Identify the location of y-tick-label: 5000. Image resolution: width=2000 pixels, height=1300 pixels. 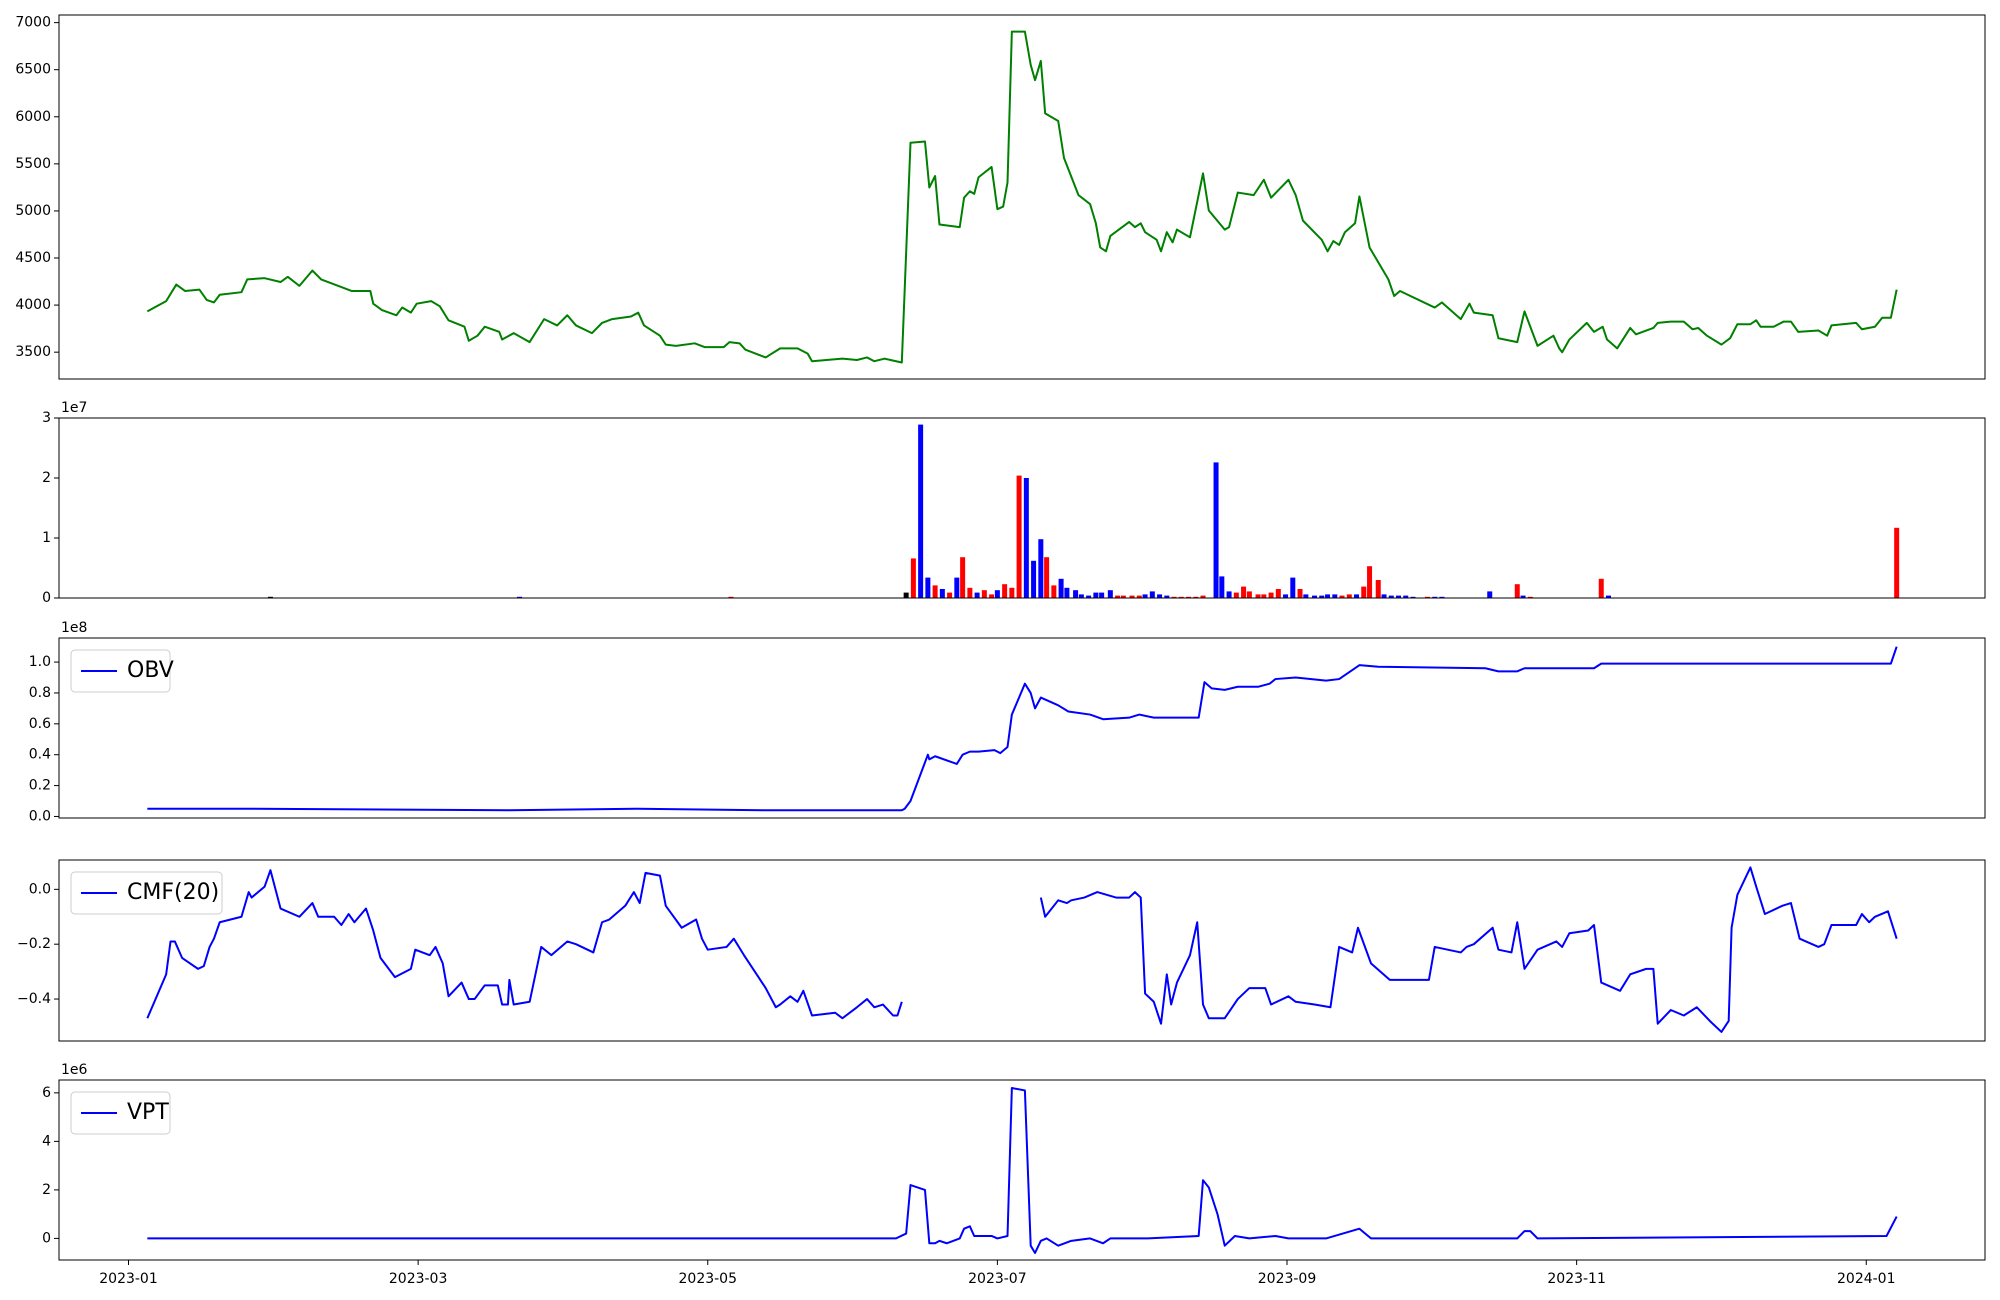
(33, 211).